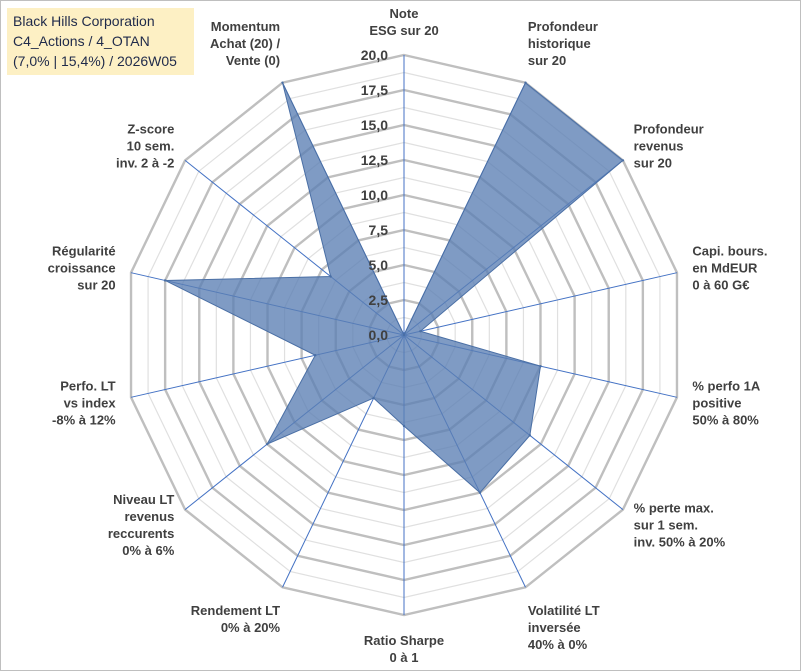 This screenshot has height=671, width=801. I want to click on axis-label-line: historique, so click(559, 43).